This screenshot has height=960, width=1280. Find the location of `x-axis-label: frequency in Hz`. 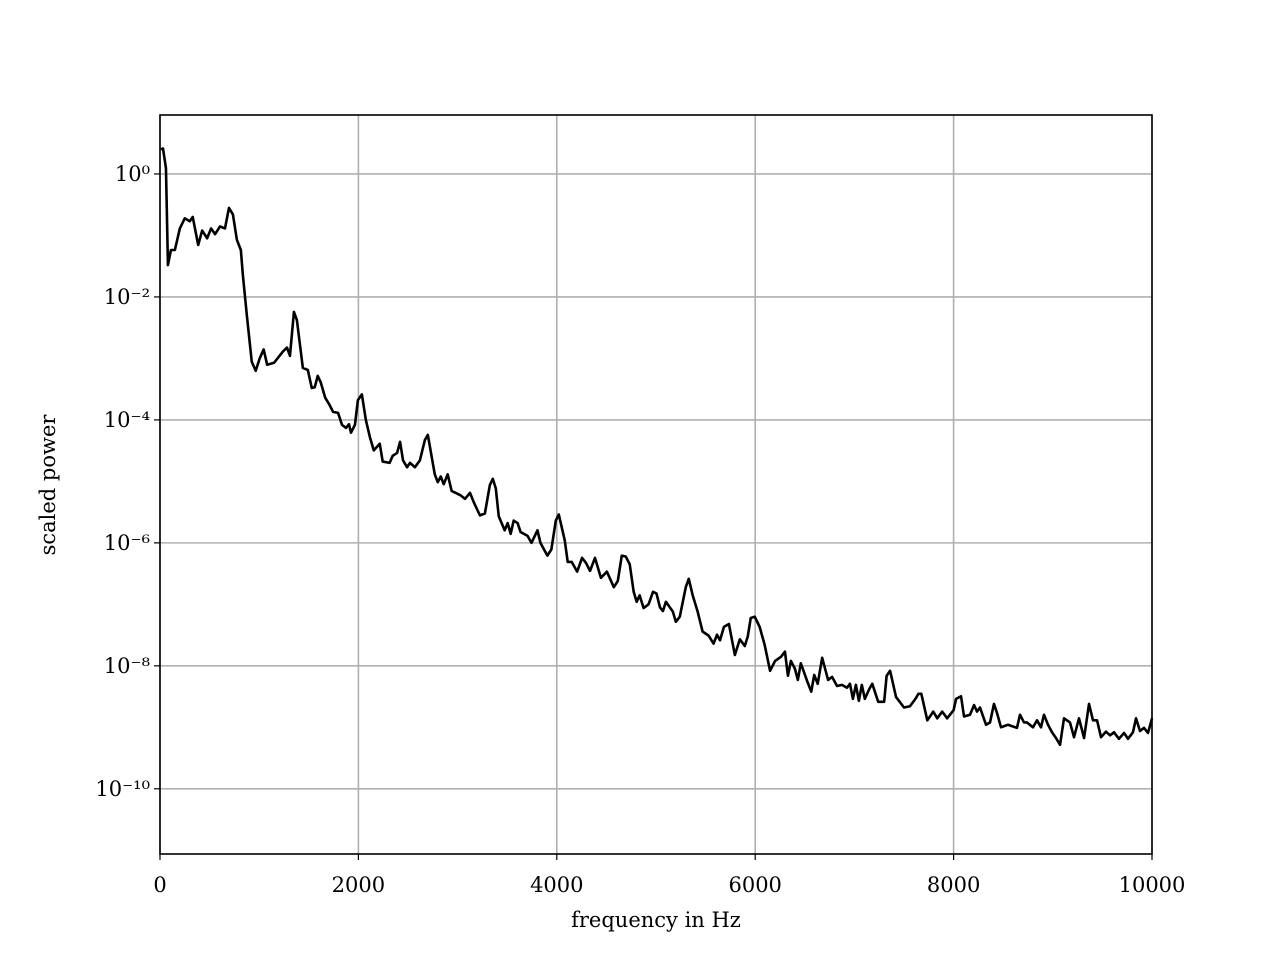

x-axis-label: frequency in Hz is located at coordinates (656, 920).